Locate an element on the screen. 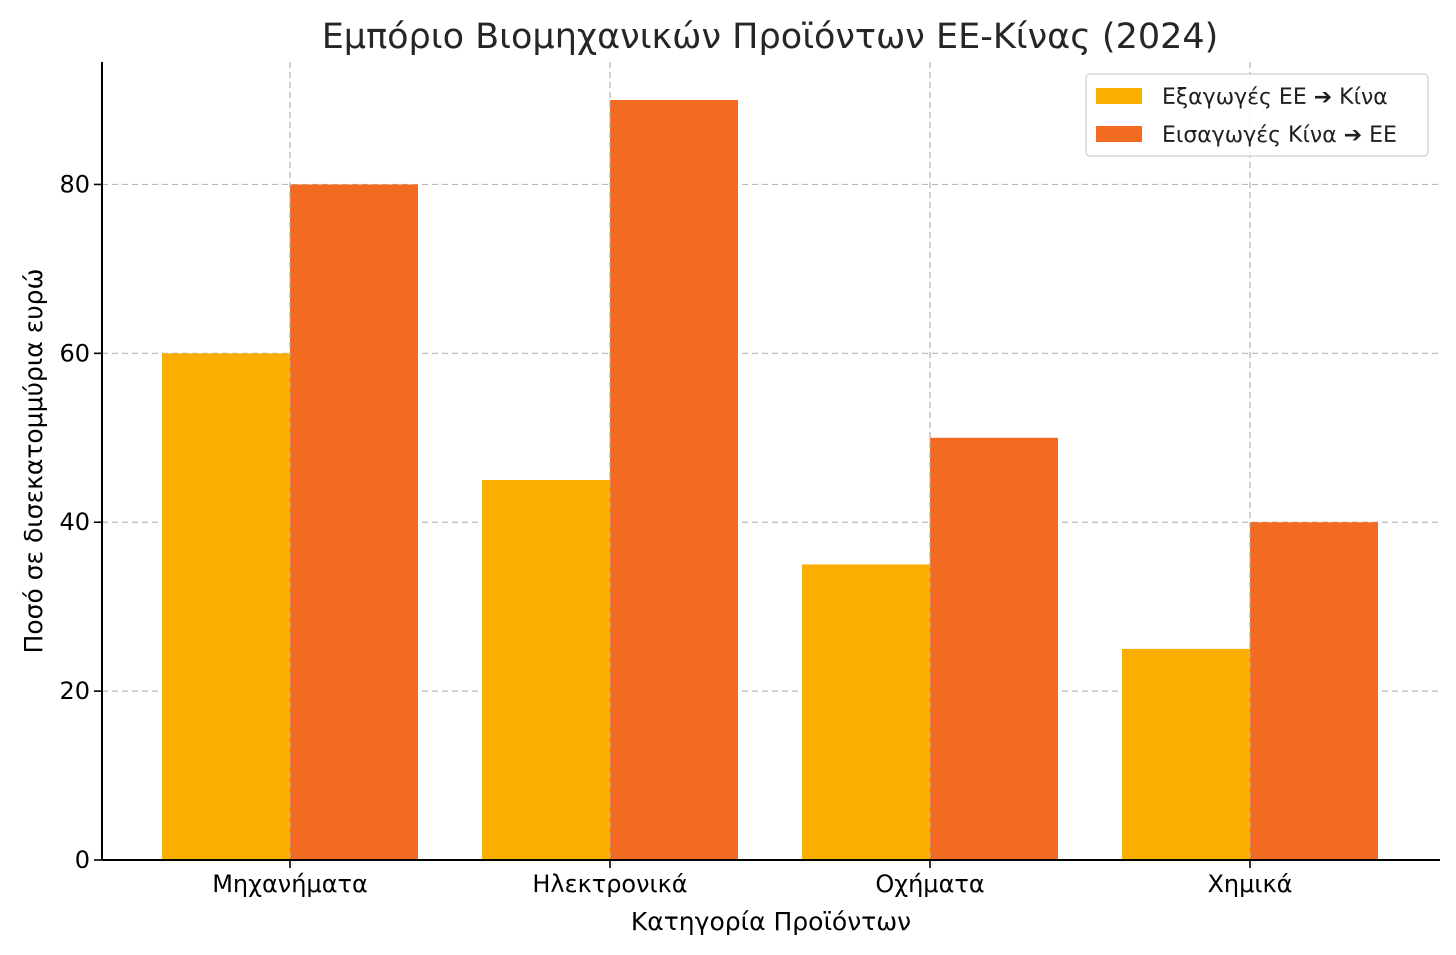 The height and width of the screenshot is (955, 1456). y-tick-label: 20 is located at coordinates (74, 691).